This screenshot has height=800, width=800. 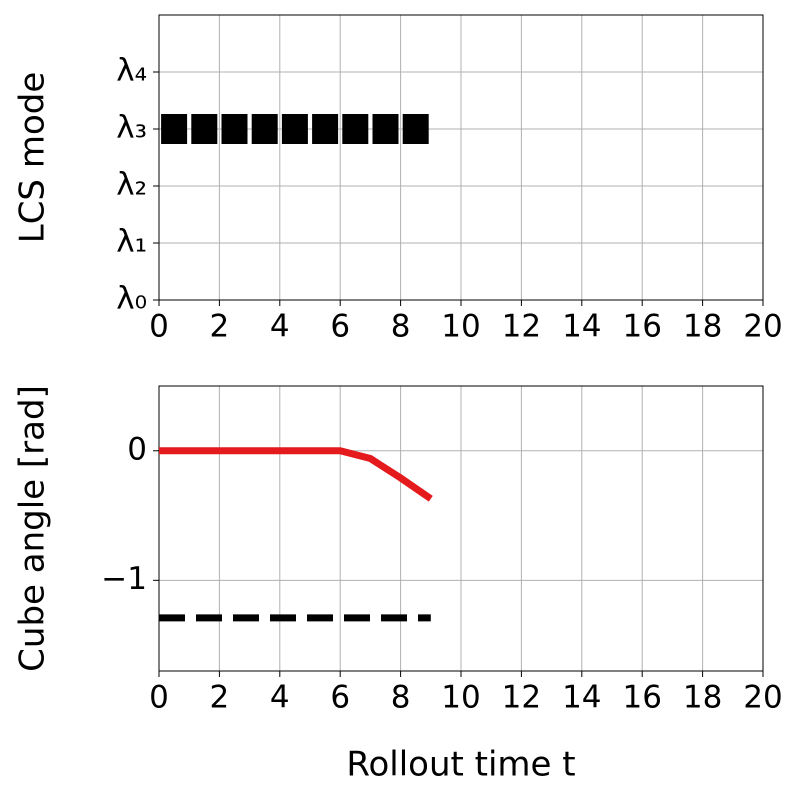 I want to click on y-tick-label: 0, so click(x=137, y=449).